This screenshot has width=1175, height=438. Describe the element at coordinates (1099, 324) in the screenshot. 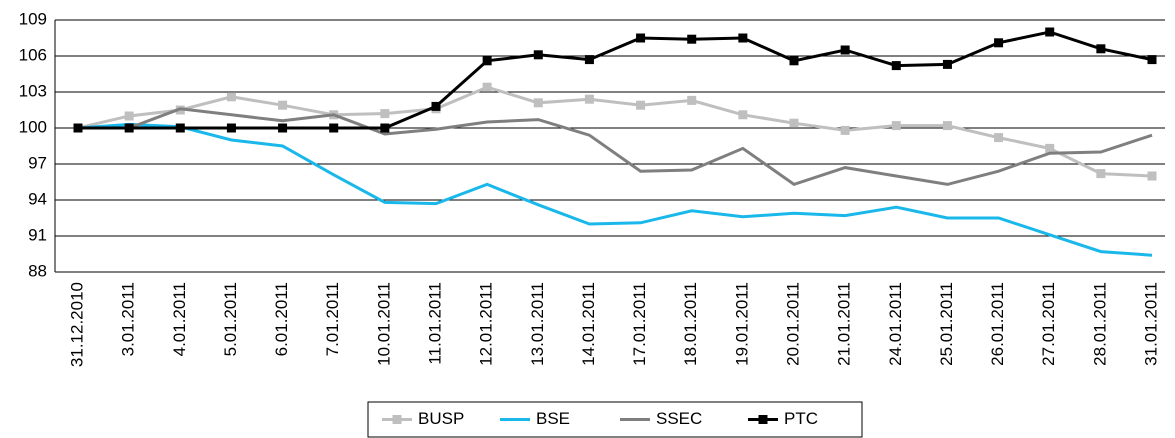

I see `x-tick-label: 28.01.2011` at that location.